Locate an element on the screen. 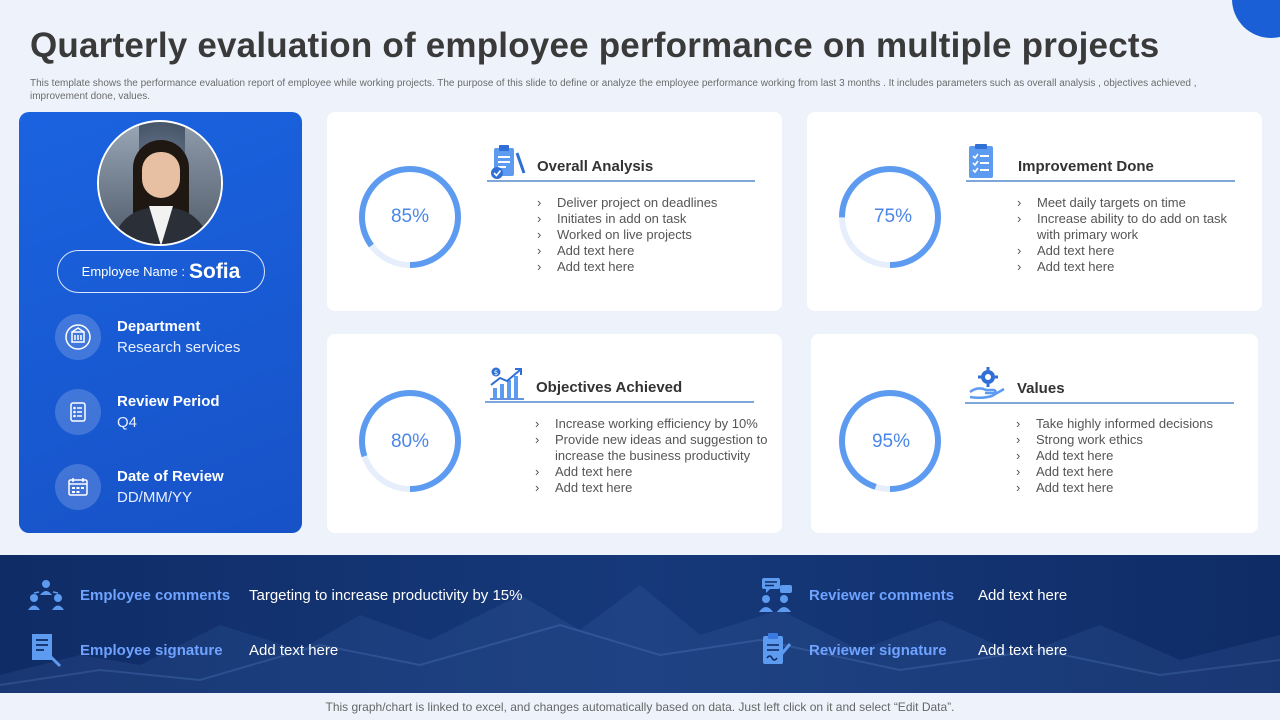 This screenshot has height=720, width=1280. department-value: Research services is located at coordinates (179, 347).